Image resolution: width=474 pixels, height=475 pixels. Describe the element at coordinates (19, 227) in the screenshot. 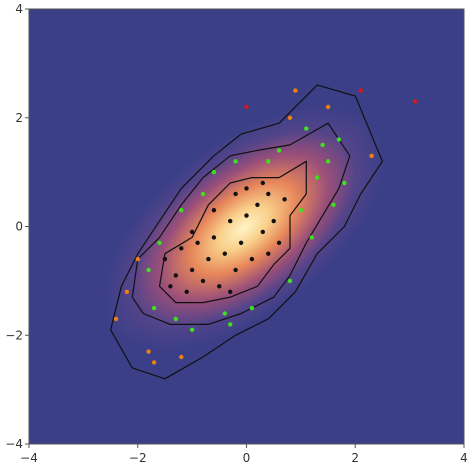

I see `y-tick-label: 0` at that location.